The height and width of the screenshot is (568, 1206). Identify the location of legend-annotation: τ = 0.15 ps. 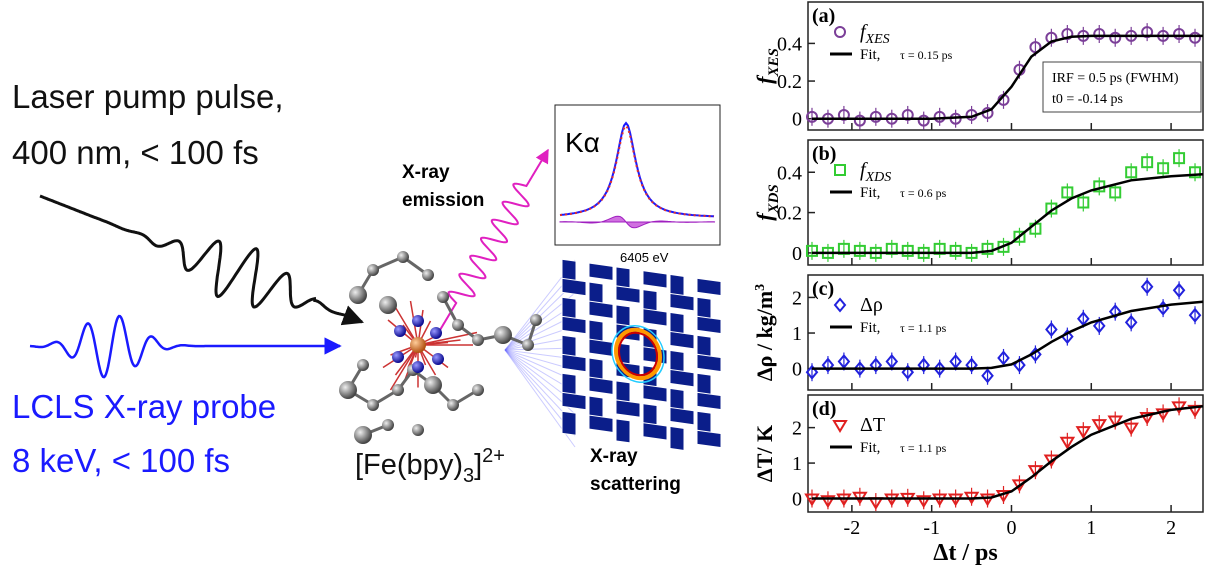
(926, 55).